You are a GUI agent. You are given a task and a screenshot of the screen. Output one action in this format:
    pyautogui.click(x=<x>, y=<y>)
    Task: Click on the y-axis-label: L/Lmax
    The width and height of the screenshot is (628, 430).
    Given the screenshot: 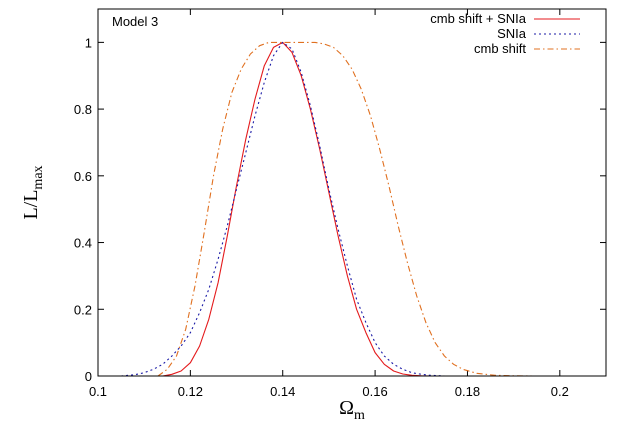 What is the action you would take?
    pyautogui.click(x=33, y=192)
    